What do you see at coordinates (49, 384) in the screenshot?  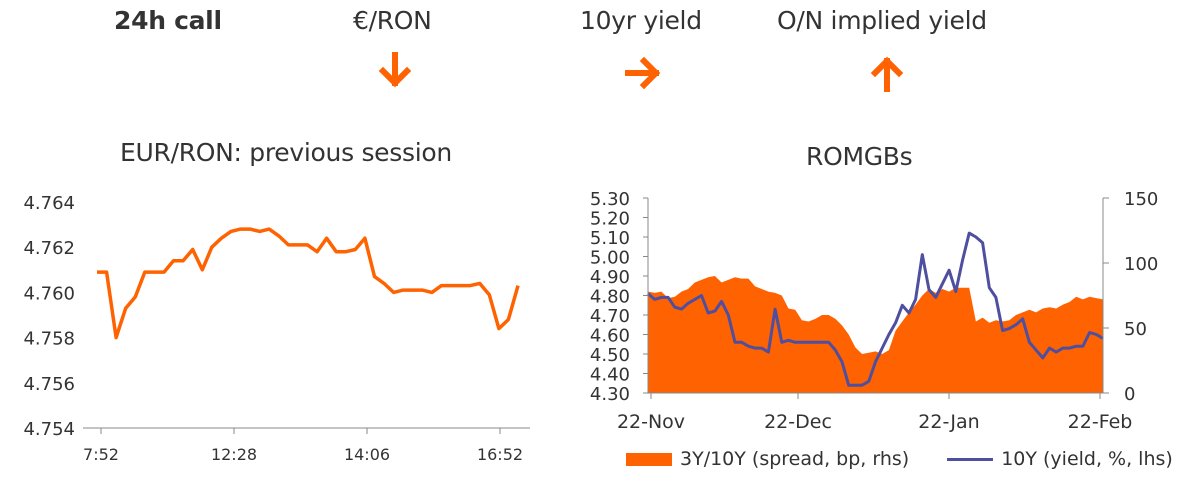 I see `y-tick-label: 4.756` at bounding box center [49, 384].